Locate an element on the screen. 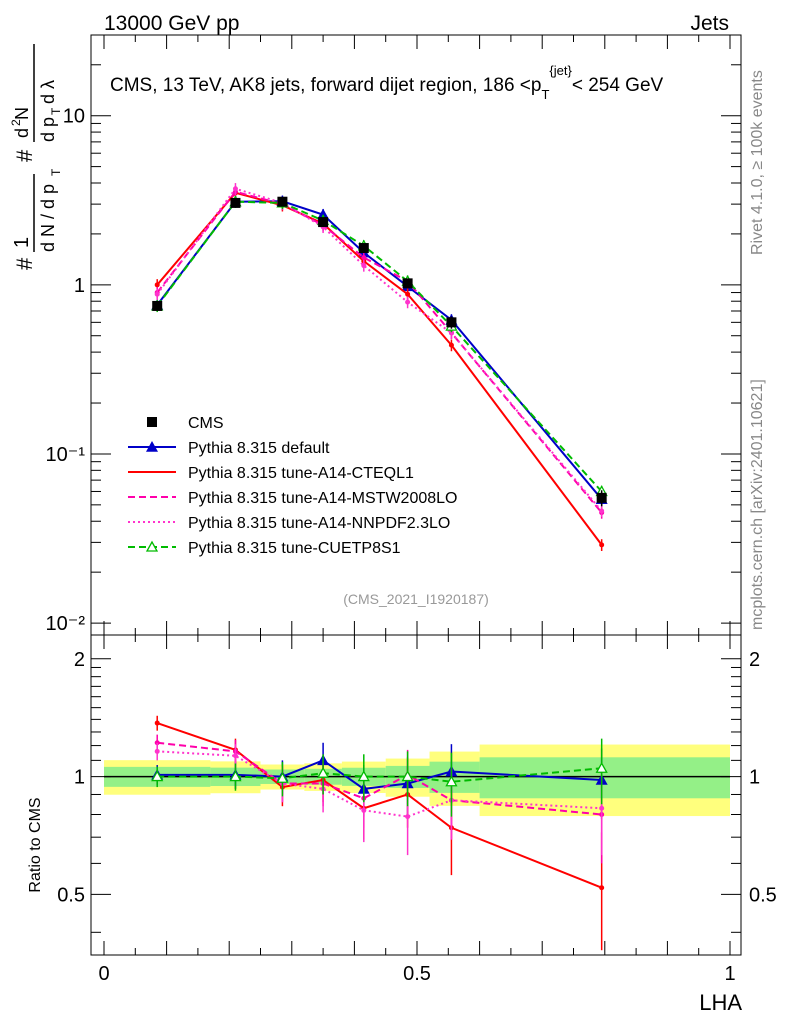 The image size is (786, 1024). series-marker is located at coordinates (323, 214).